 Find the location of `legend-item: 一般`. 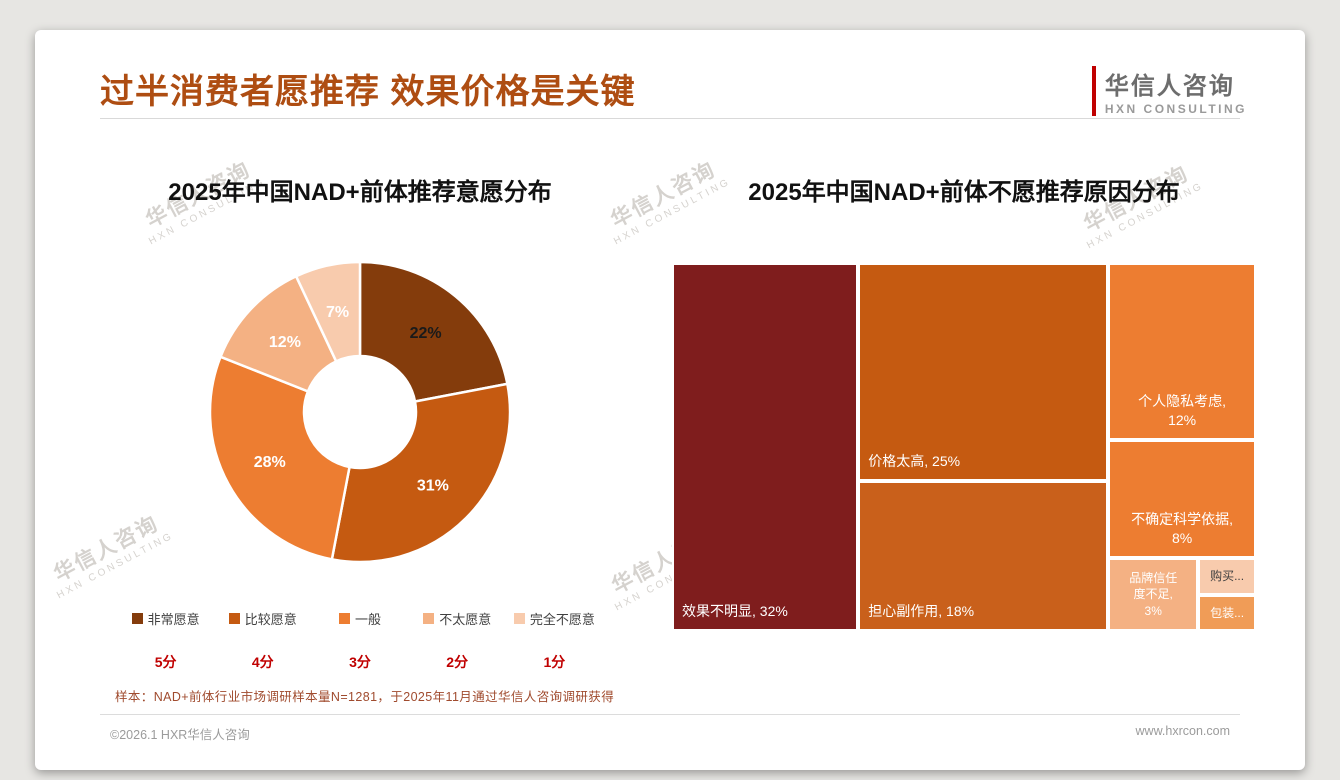

legend-item: 一般 is located at coordinates (359, 618).